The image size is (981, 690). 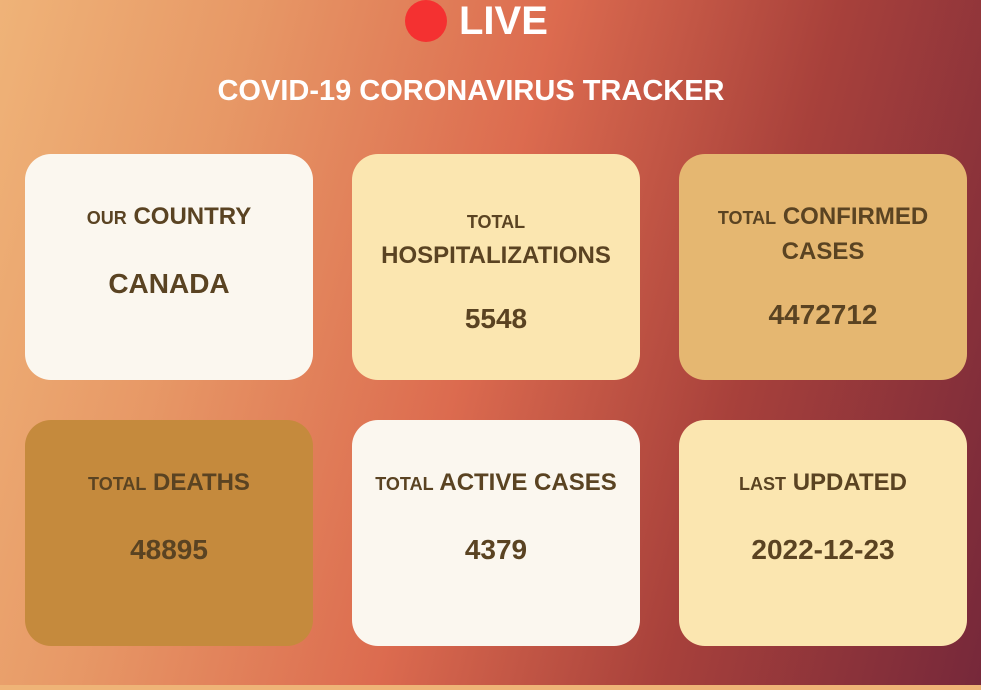 I want to click on country-card-prefix: OUR, so click(x=106, y=218).